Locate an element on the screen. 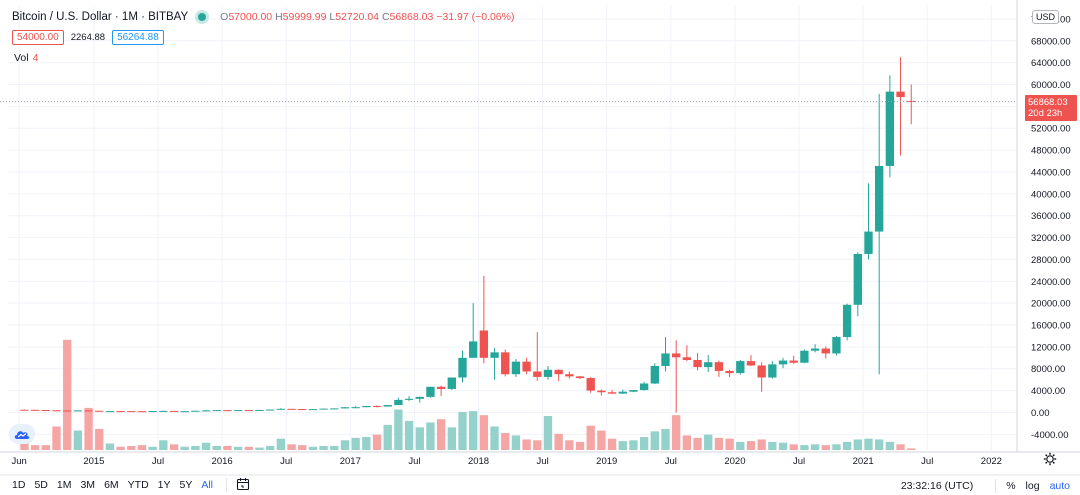 This screenshot has width=1080, height=495. currency-button: USD is located at coordinates (1046, 17).